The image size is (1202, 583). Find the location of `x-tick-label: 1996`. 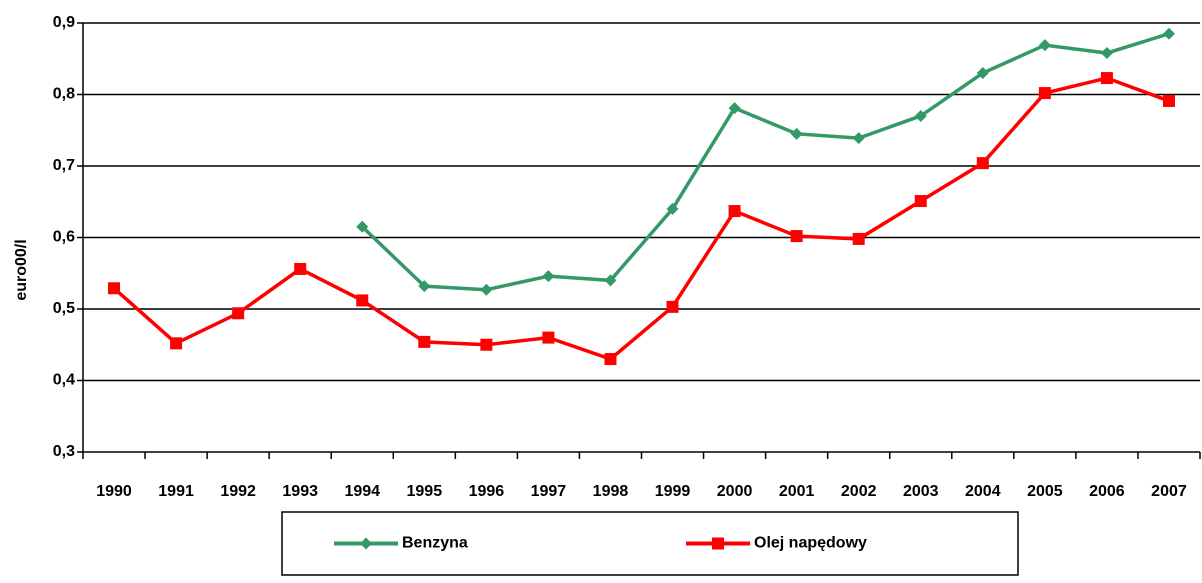

x-tick-label: 1996 is located at coordinates (487, 491).